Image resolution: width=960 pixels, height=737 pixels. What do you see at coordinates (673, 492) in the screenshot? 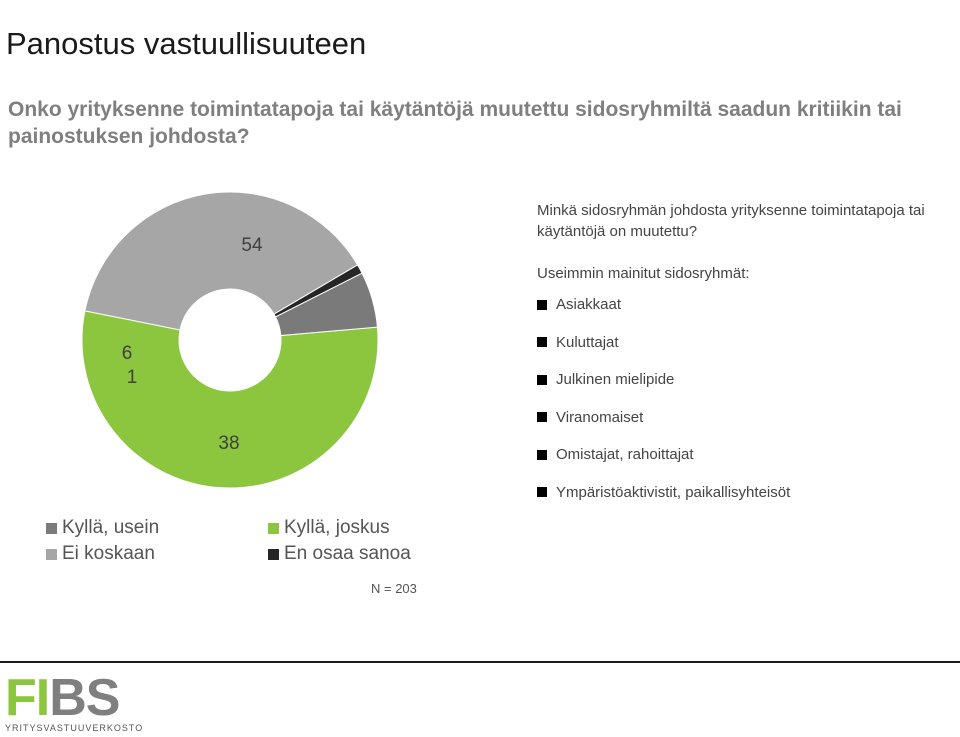
I see `list-item-label: Ympäristöaktivistit, paikallisyhteisöt` at bounding box center [673, 492].